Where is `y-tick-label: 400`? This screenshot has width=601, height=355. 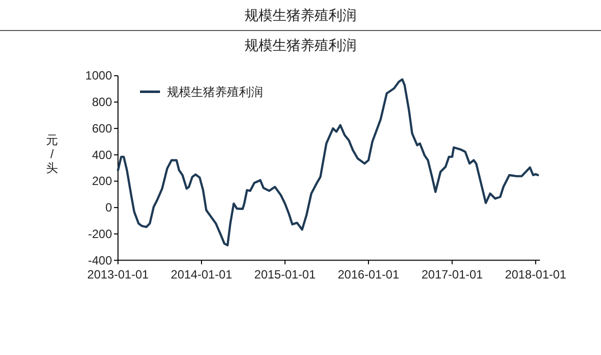 y-tick-label: 400 is located at coordinates (102, 155).